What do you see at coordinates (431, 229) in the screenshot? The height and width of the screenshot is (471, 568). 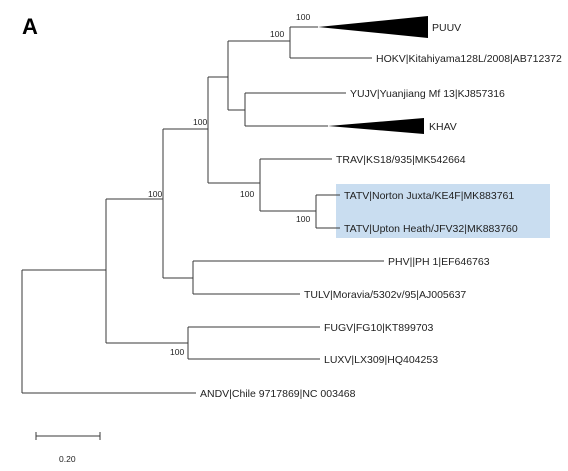 I see `taxon-label-tatv-upton: TATV|Upton Heath/JFV32|MK883760` at bounding box center [431, 229].